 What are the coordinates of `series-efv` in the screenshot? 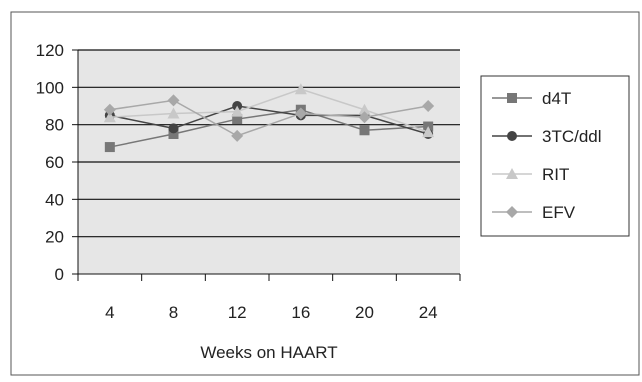 It's located at (269, 118).